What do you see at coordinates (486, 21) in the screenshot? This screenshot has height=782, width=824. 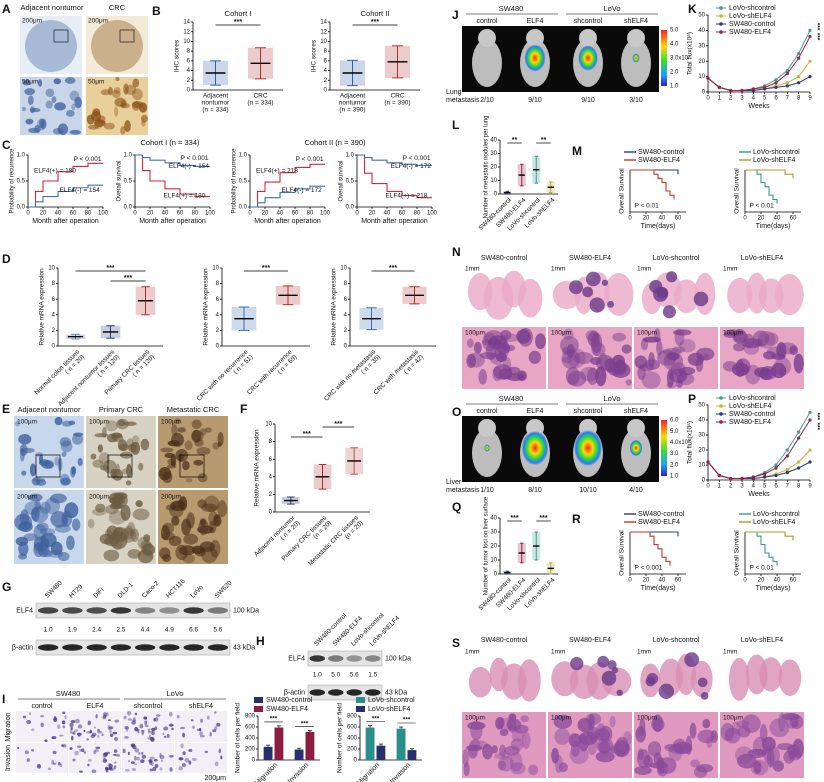 I see `label: control` at bounding box center [486, 21].